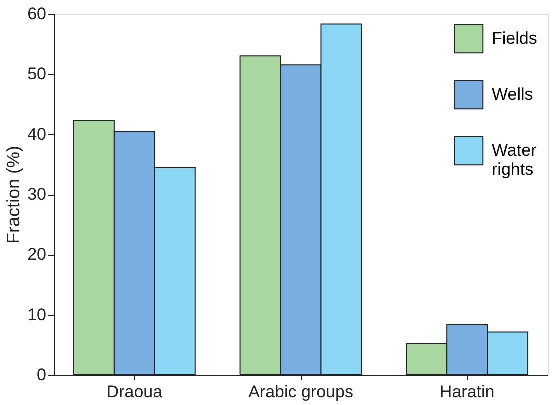 This screenshot has width=553, height=405. I want to click on y-tick-label: 20, so click(37, 254).